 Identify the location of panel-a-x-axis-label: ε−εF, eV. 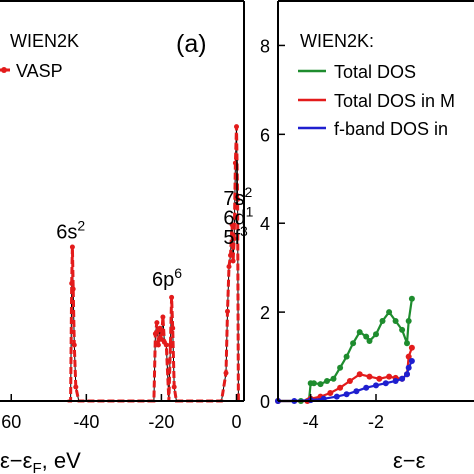
(40, 461).